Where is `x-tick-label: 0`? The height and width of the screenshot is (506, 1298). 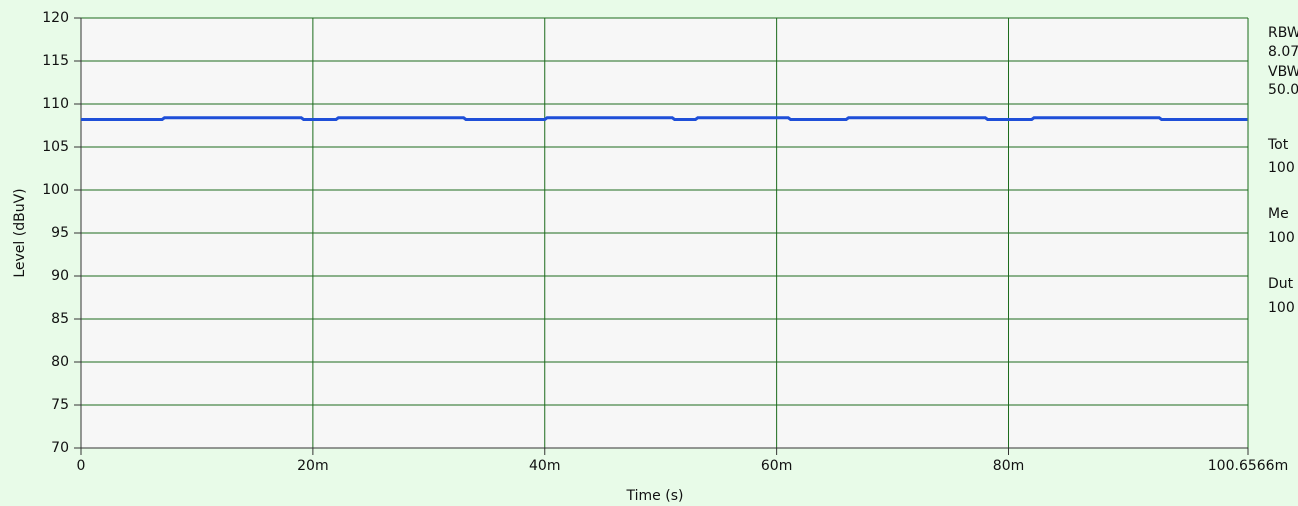
x-tick-label: 0 is located at coordinates (81, 466).